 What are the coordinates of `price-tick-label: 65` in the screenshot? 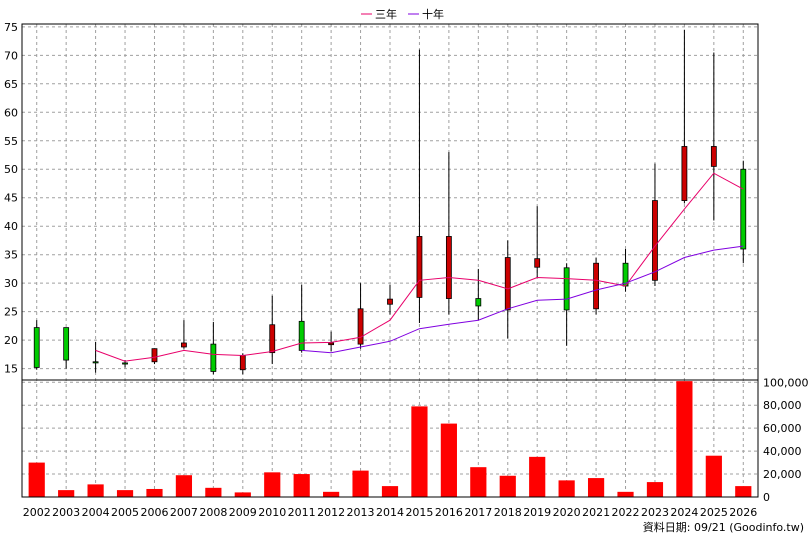 It's located at (11, 84).